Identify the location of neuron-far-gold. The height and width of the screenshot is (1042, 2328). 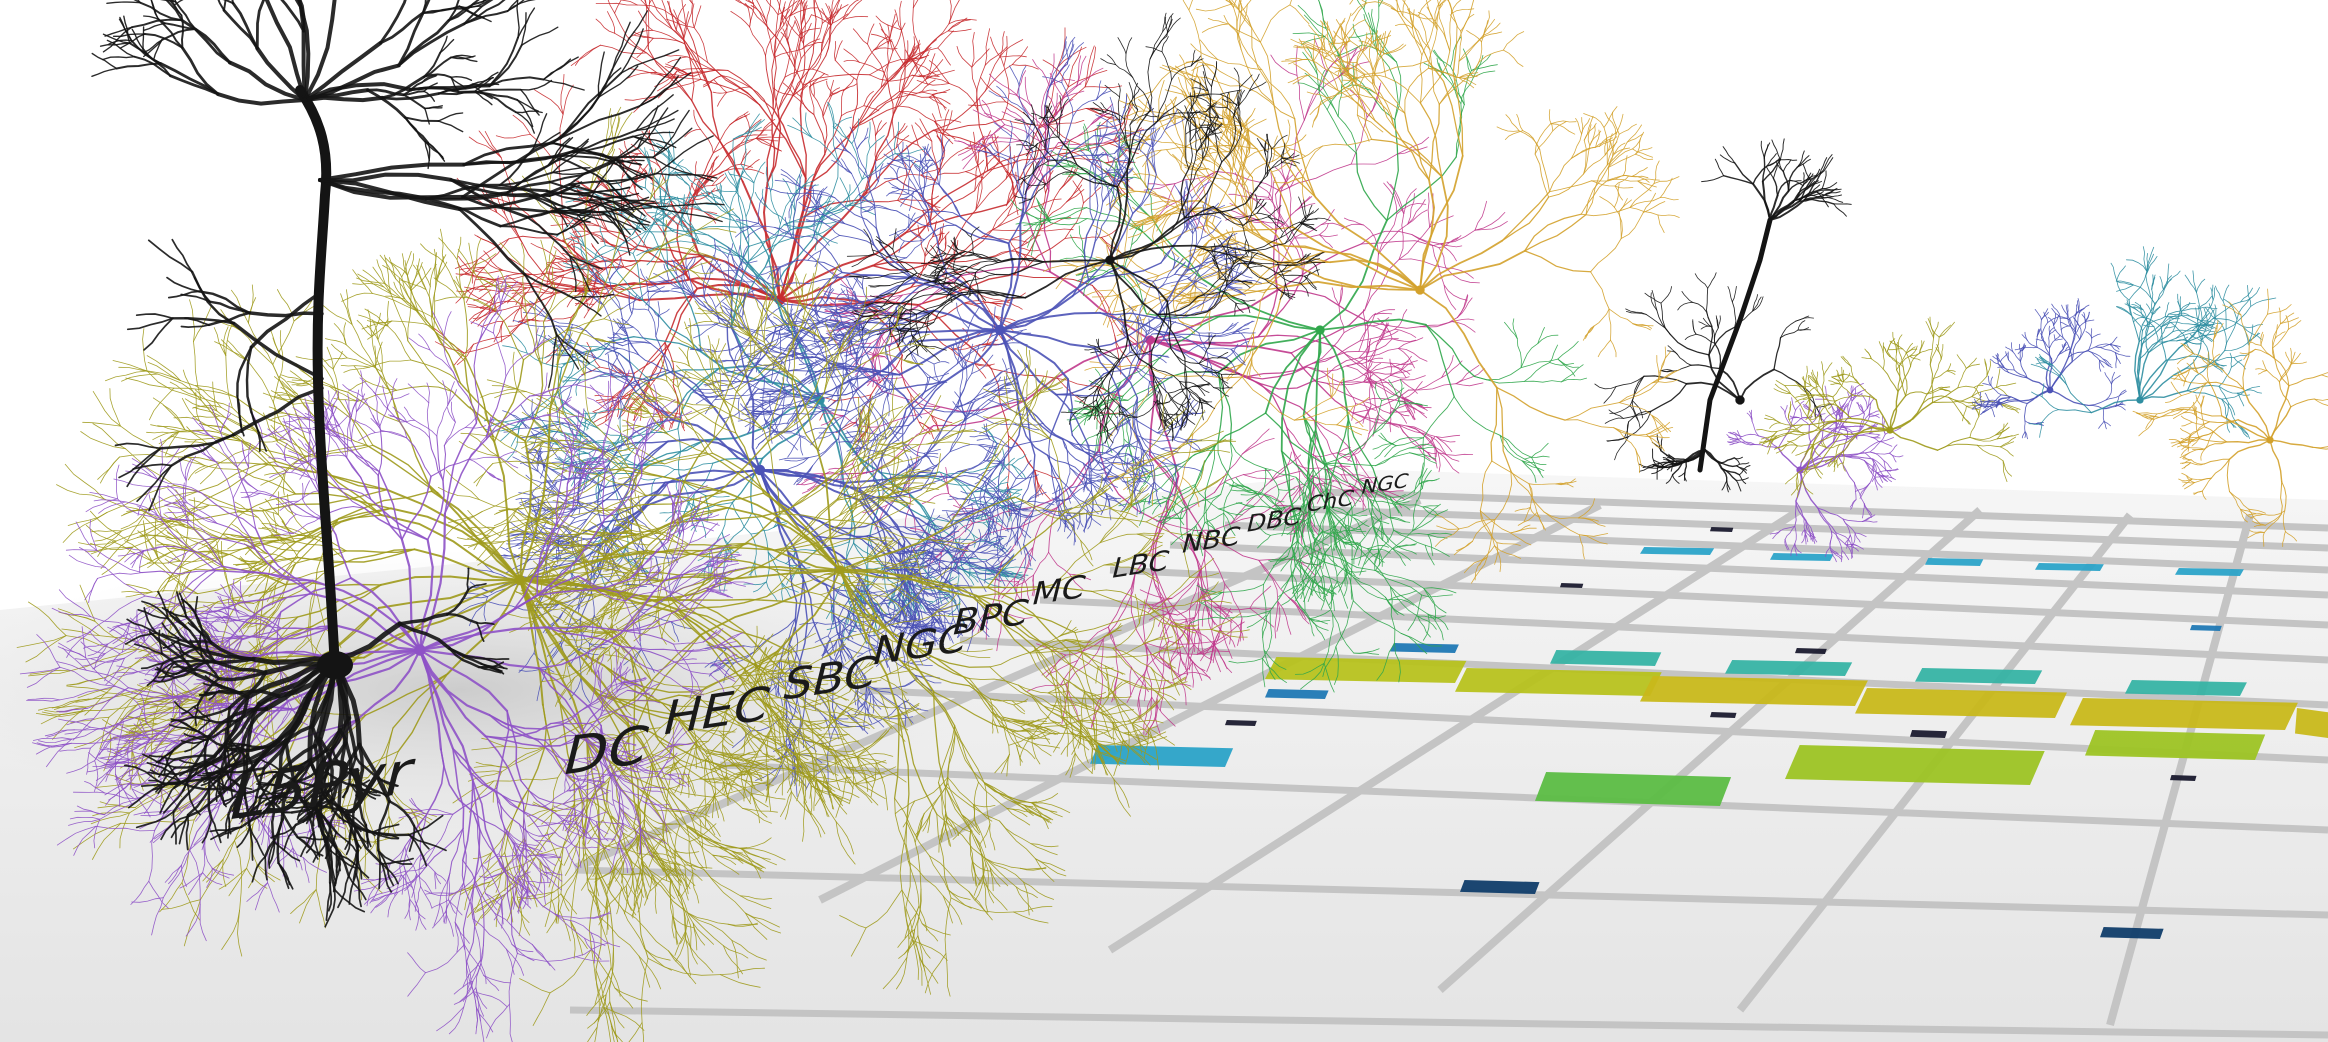
(2230, 417).